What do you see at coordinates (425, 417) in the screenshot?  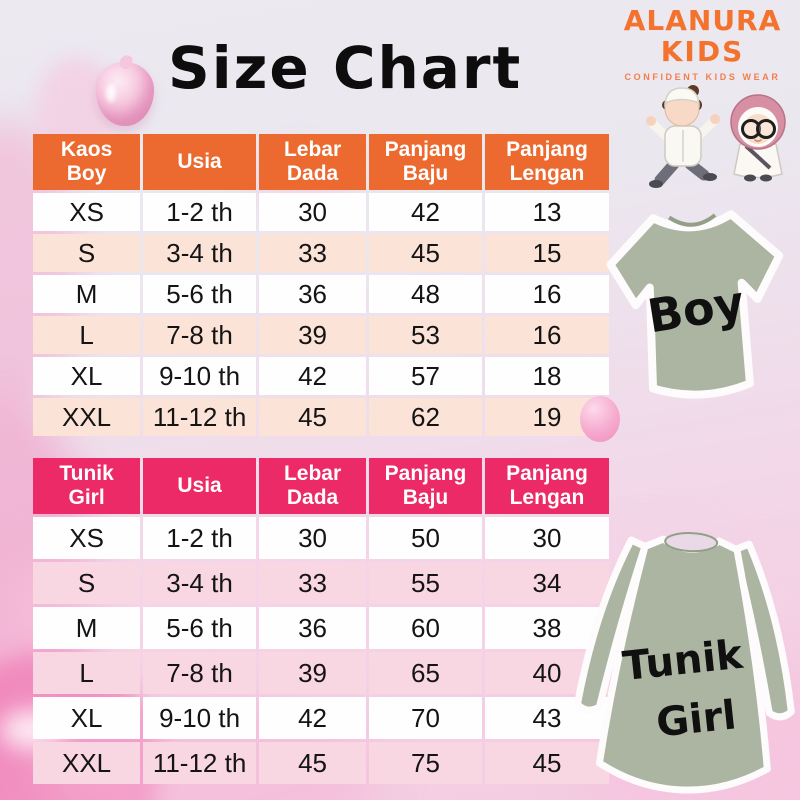 I see `size-cell: 62` at bounding box center [425, 417].